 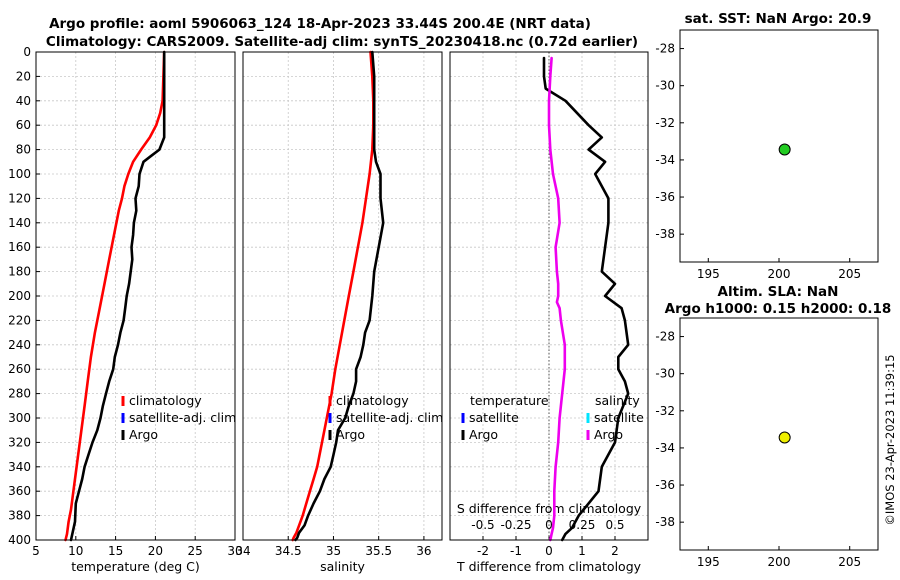 What do you see at coordinates (494, 417) in the screenshot?
I see `legend-temperature-label-0: satellite` at bounding box center [494, 417].